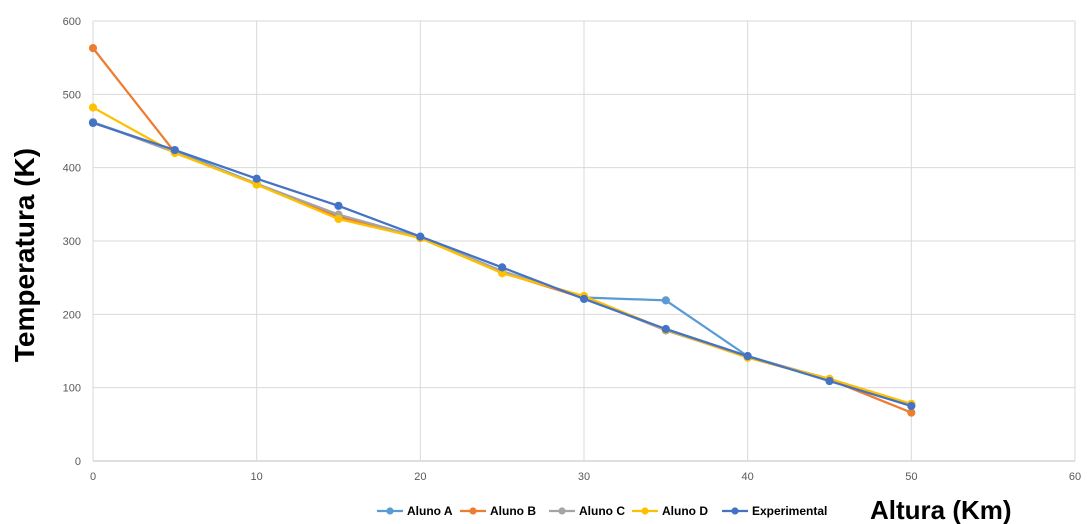  What do you see at coordinates (24, 255) in the screenshot?
I see `y-axis-title: Temperatura (K)` at bounding box center [24, 255].